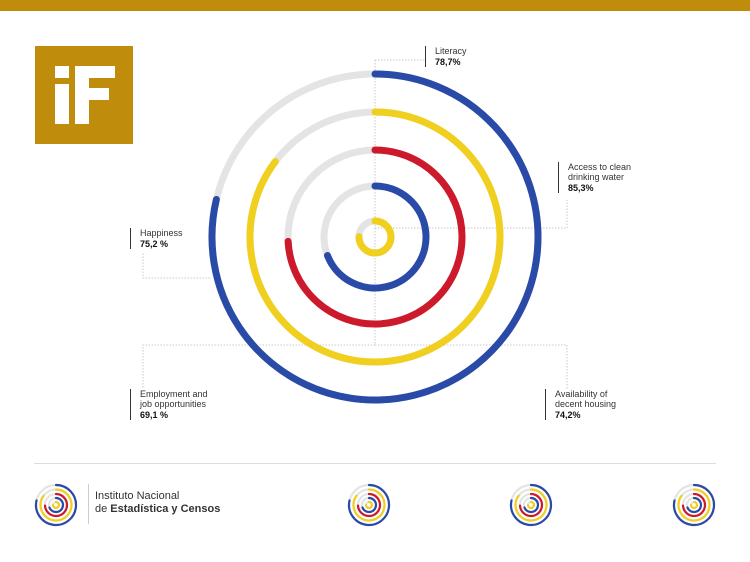 This screenshot has width=750, height=562. Describe the element at coordinates (103, 509) in the screenshot. I see `org-name-line2-prefix: de` at that location.